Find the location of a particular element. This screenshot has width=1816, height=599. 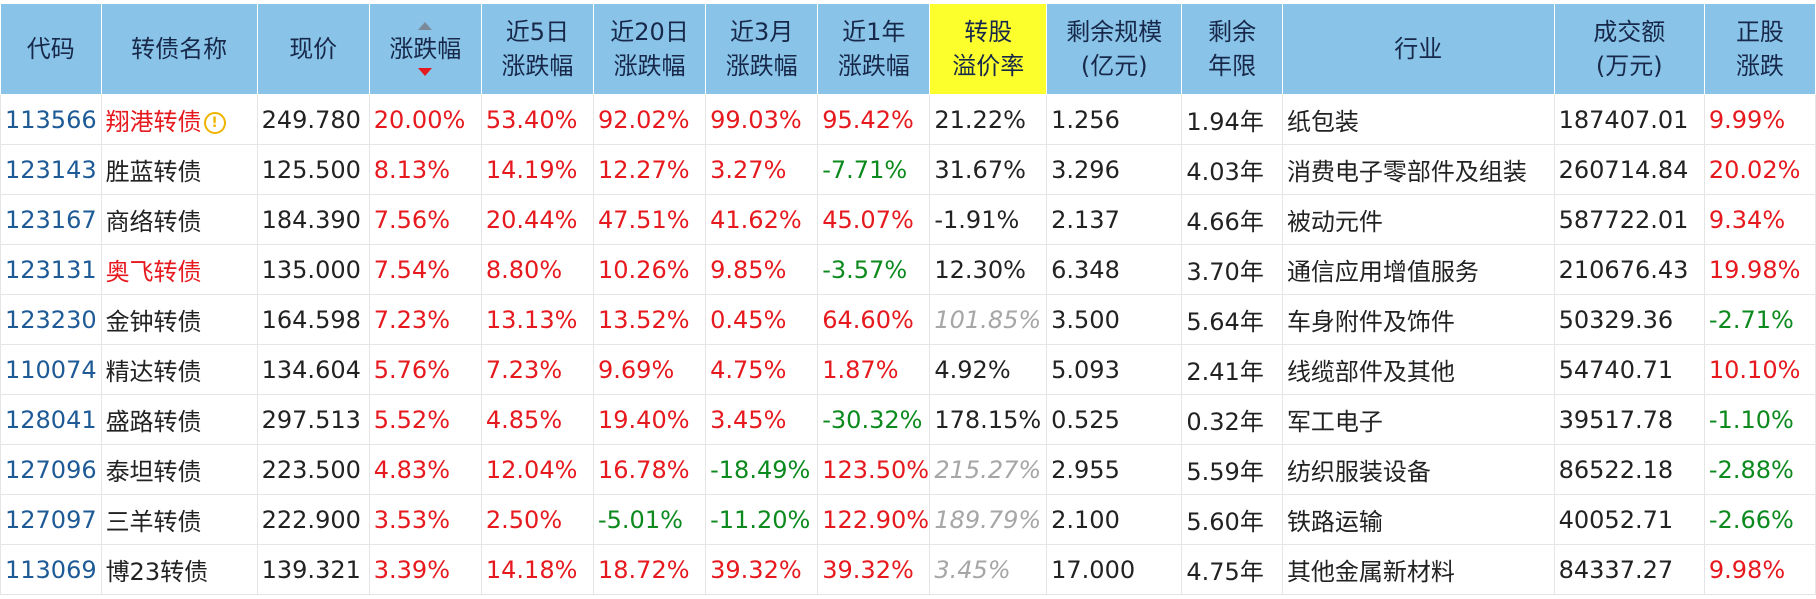

column-header-volume: 成交额 (万元) is located at coordinates (1629, 49).